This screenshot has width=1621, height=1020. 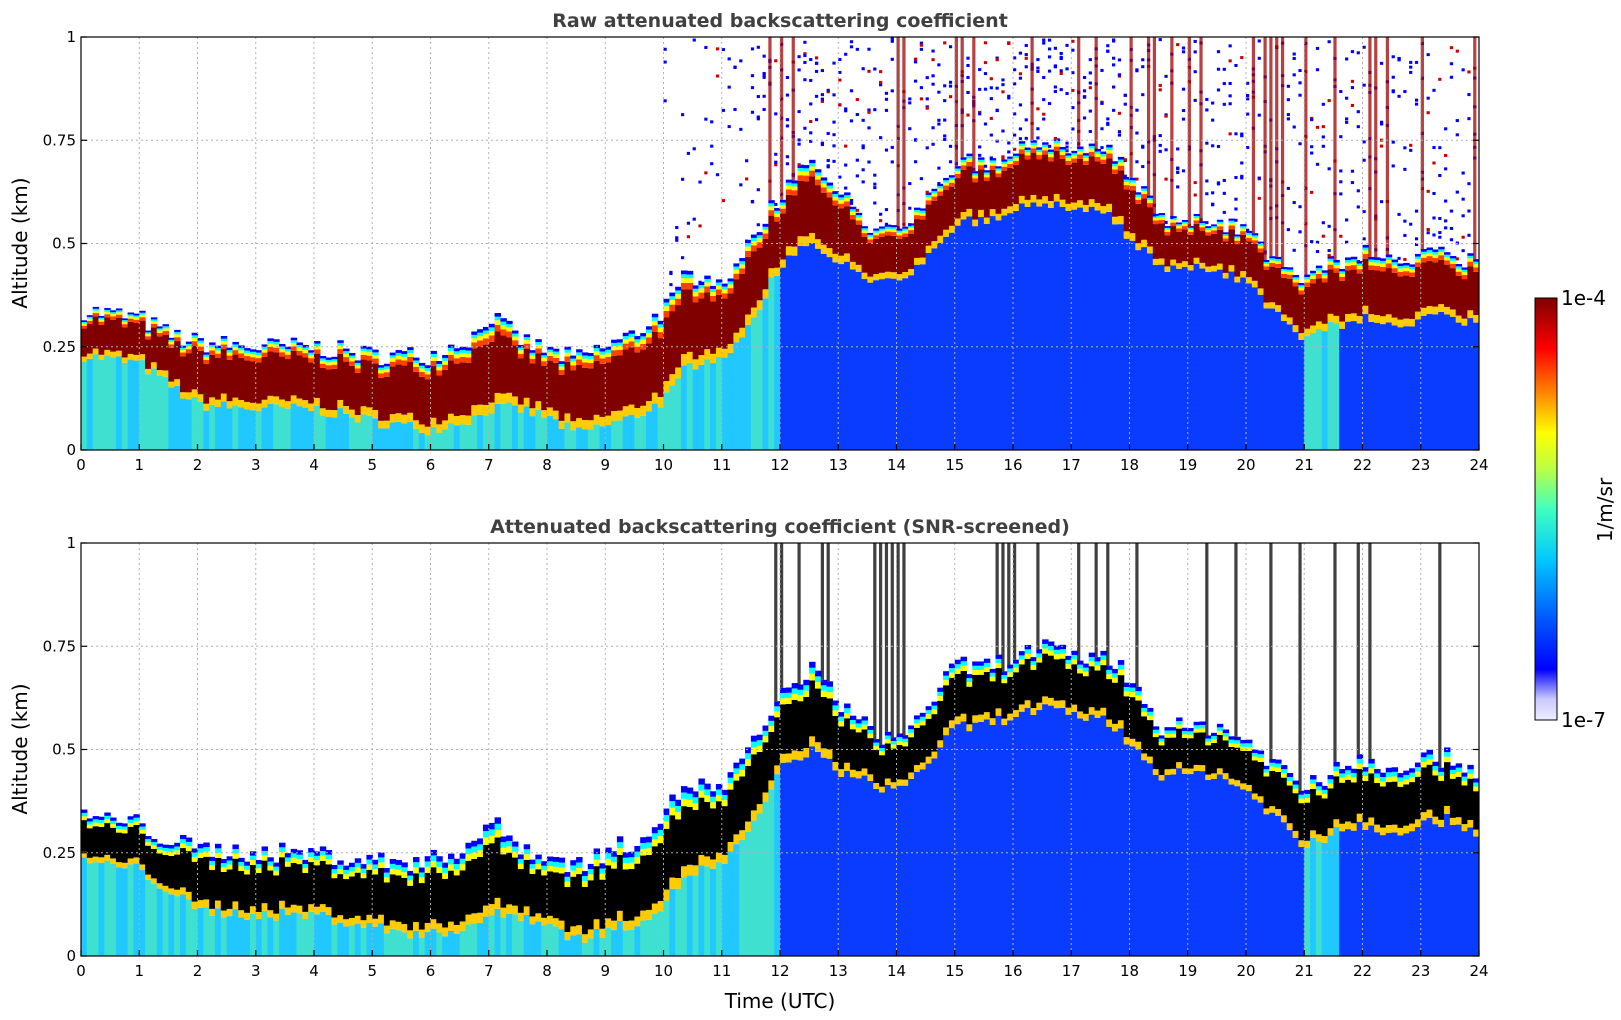 What do you see at coordinates (779, 465) in the screenshot?
I see `x-tick-label: 12` at bounding box center [779, 465].